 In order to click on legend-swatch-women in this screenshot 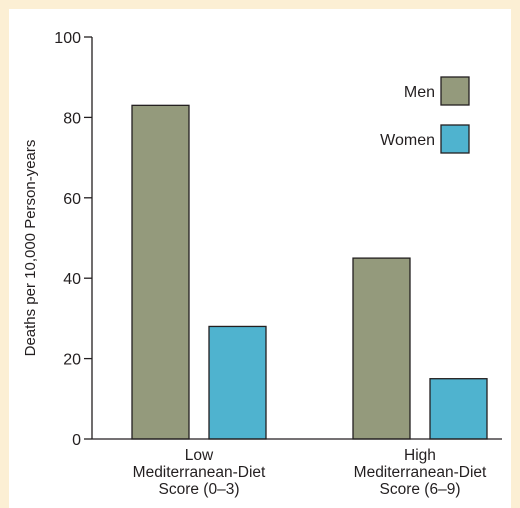, I will do `click(455, 139)`.